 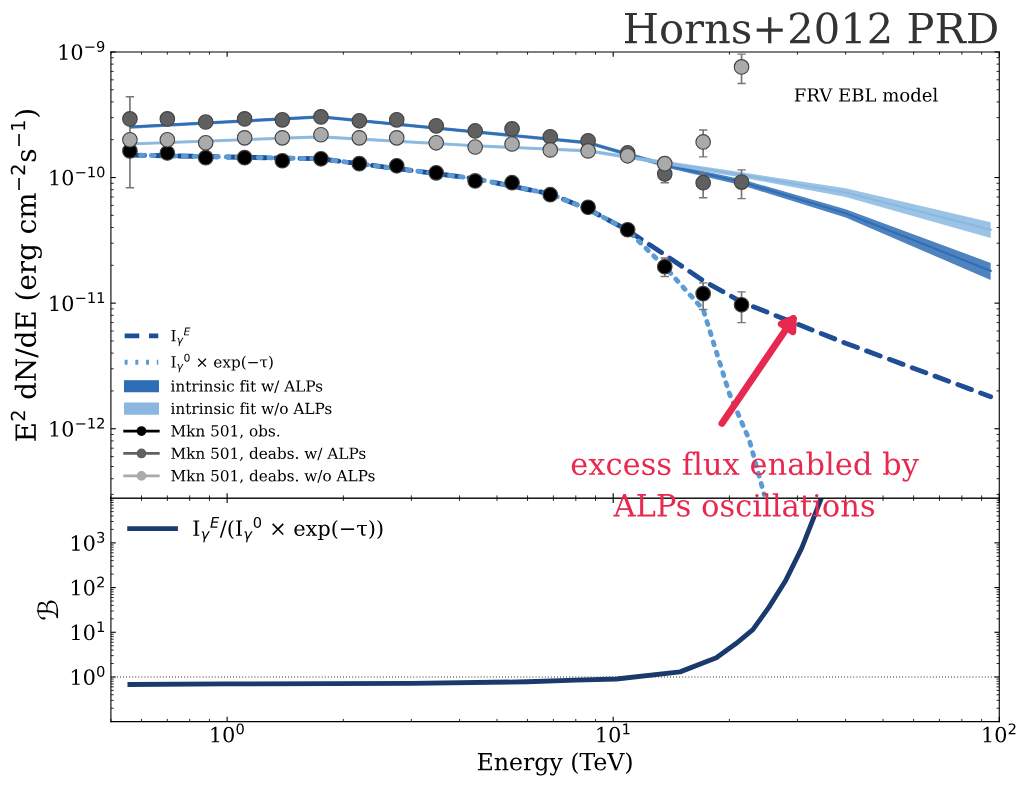 I want to click on y-tick-label: 10$^{−12}$, so click(x=77, y=427).